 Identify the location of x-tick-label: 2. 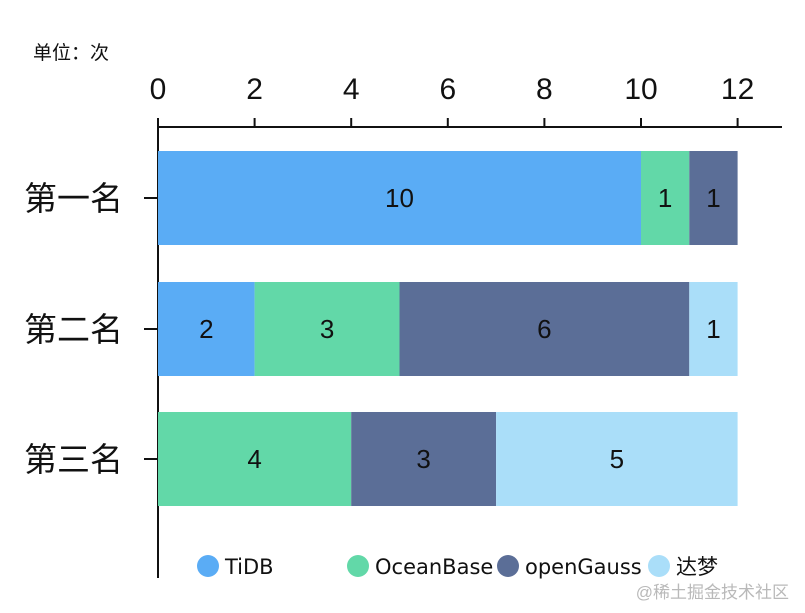
(254, 89).